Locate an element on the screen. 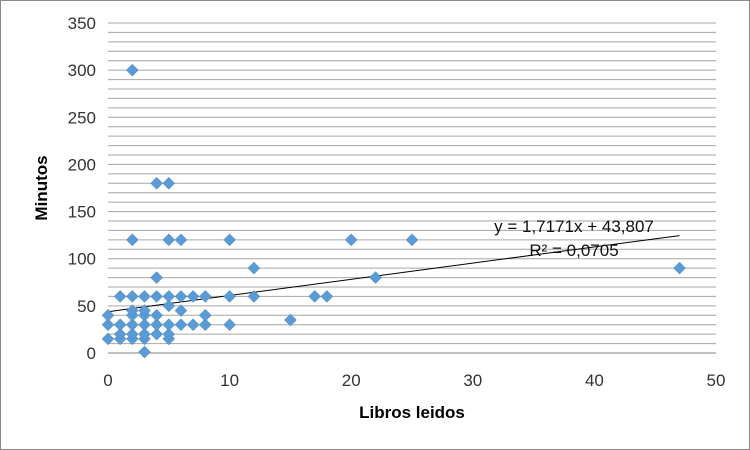 Image resolution: width=750 pixels, height=450 pixels. y-tick-label: 200 is located at coordinates (82, 164).